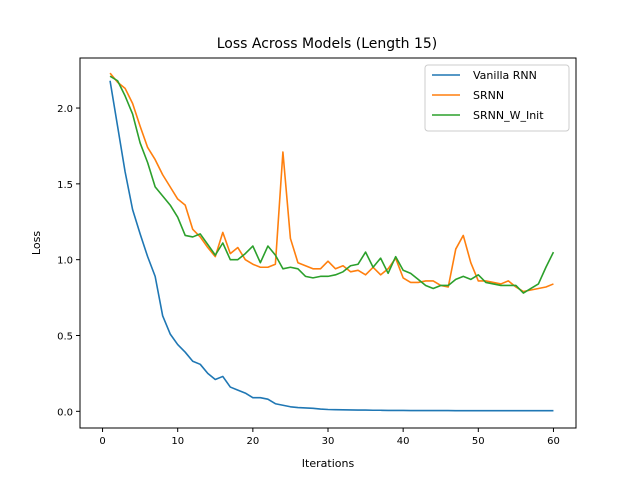 This screenshot has height=480, width=640. What do you see at coordinates (488, 95) in the screenshot?
I see `legend-label-srnn: SRNN` at bounding box center [488, 95].